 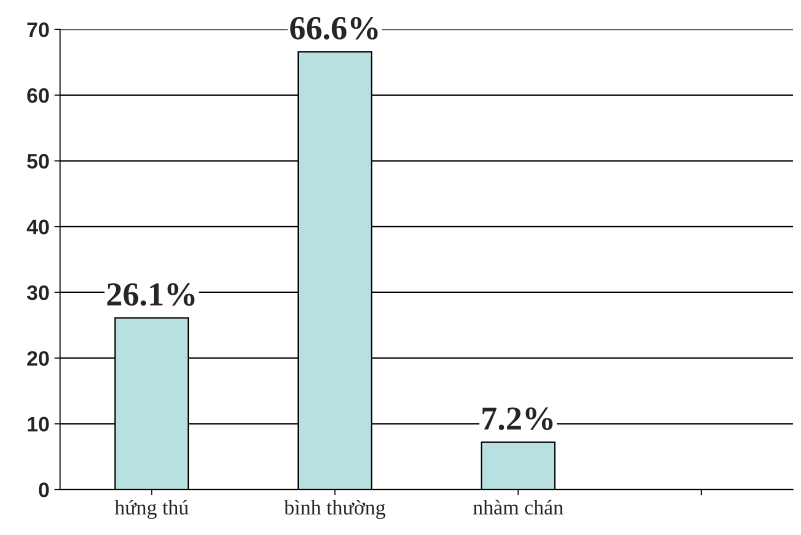 I want to click on y-tick-label: 0, so click(x=43, y=490).